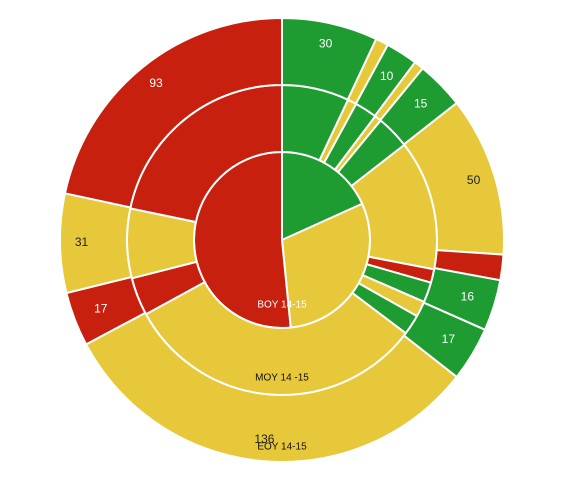  I want to click on ring-1-title: MOY 14 -15, so click(282, 378).